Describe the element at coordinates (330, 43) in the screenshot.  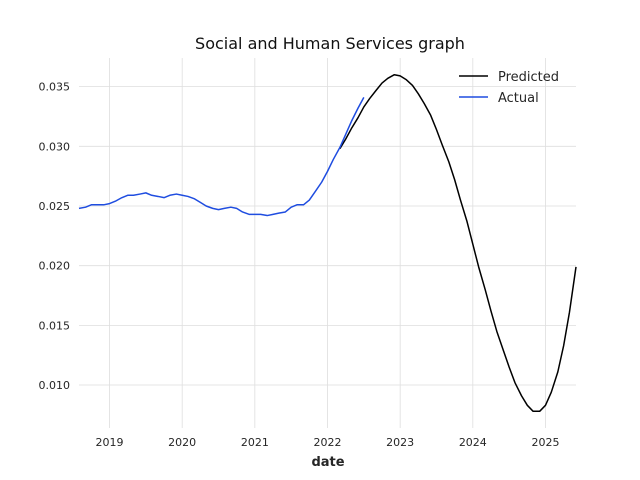
I see `chart-title: Social and Human Services graph` at that location.